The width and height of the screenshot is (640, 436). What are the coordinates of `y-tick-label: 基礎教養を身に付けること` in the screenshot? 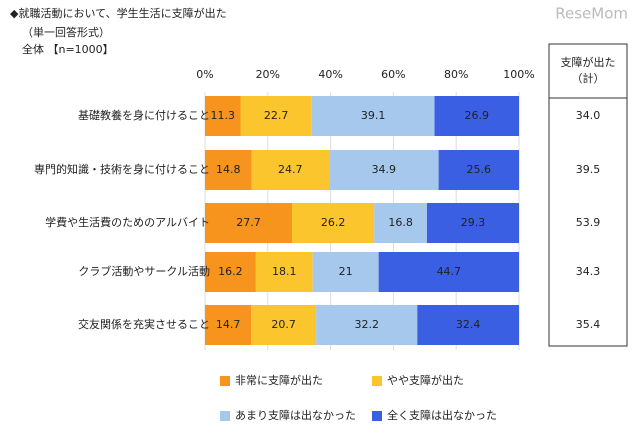 It's located at (144, 115).